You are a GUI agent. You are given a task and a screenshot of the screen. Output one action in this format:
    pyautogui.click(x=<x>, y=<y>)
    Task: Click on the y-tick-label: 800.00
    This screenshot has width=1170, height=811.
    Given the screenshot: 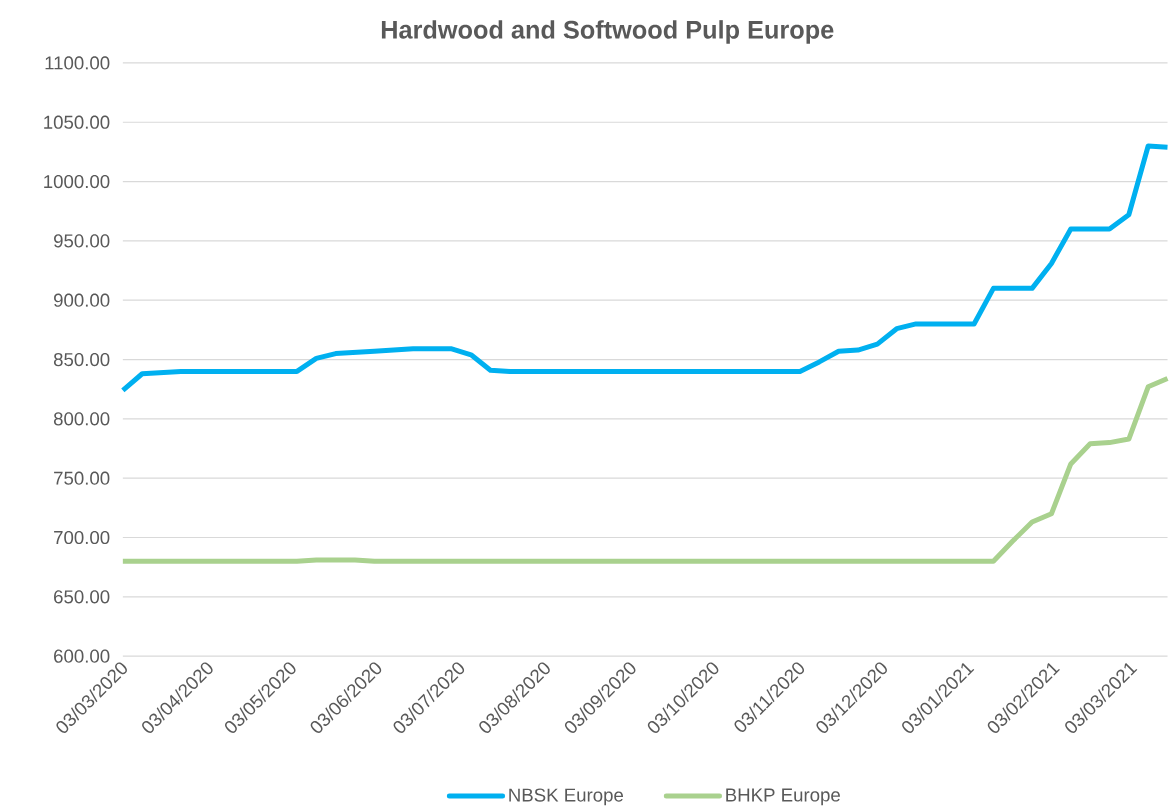 What is the action you would take?
    pyautogui.click(x=81, y=419)
    